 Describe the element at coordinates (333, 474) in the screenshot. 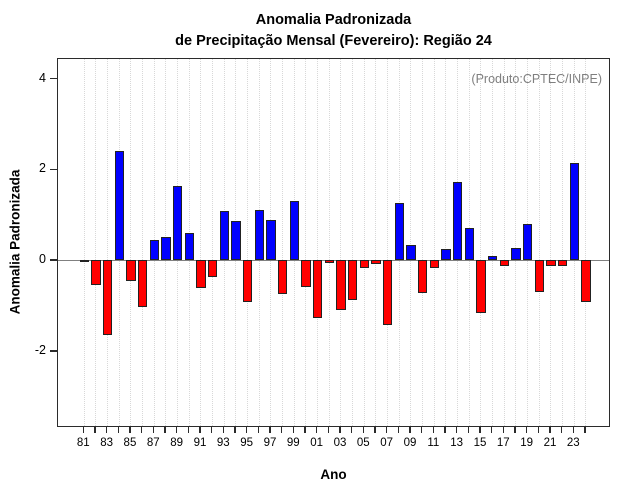

I see `x-axis-title: Ano` at that location.